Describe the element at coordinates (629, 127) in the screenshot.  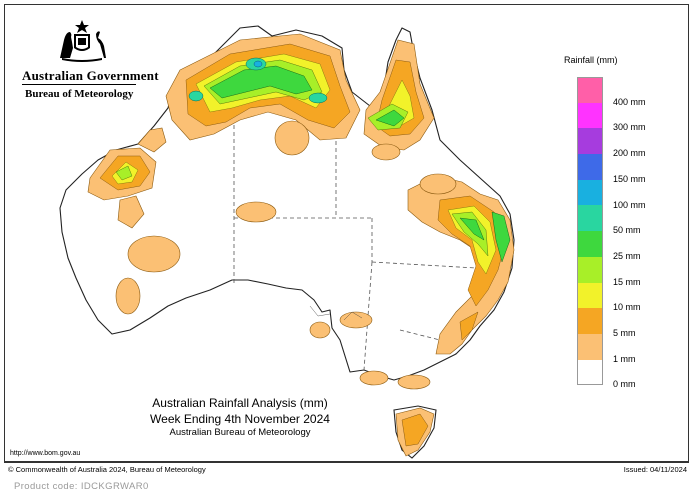
I see `legend-label: 300 mm` at that location.